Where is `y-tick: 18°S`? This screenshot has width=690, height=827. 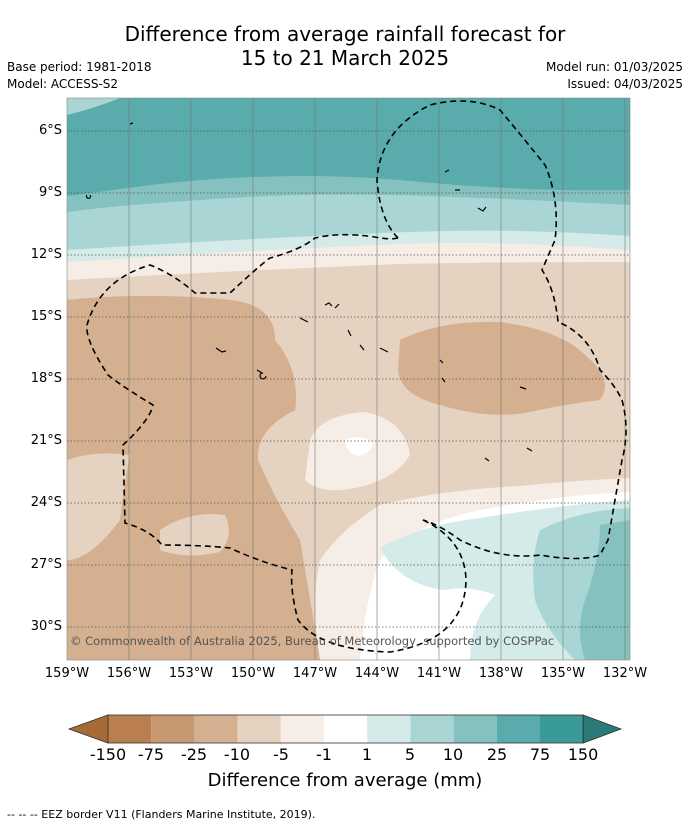
y-tick: 18°S is located at coordinates (46, 378).